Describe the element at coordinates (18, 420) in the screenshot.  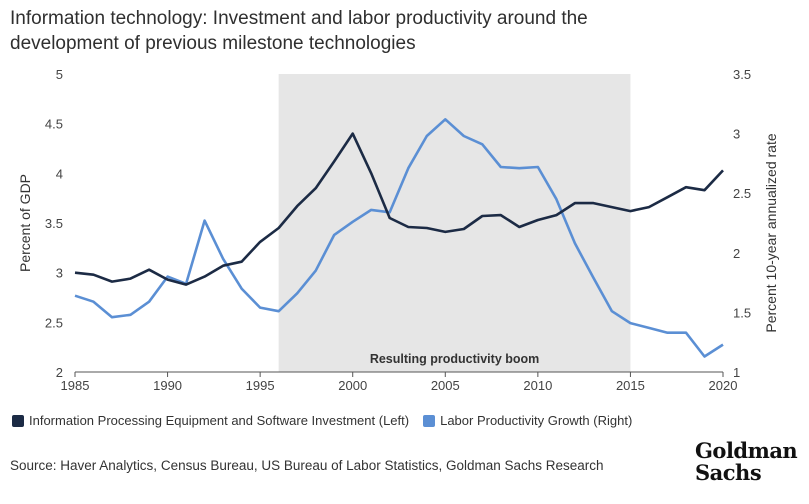
I see `legend-swatch-investment` at that location.